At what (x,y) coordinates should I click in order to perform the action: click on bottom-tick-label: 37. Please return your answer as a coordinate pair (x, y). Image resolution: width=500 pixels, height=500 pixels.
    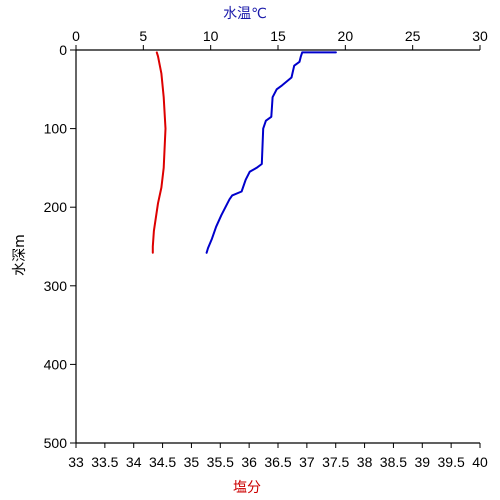
    Looking at the image, I should click on (307, 462).